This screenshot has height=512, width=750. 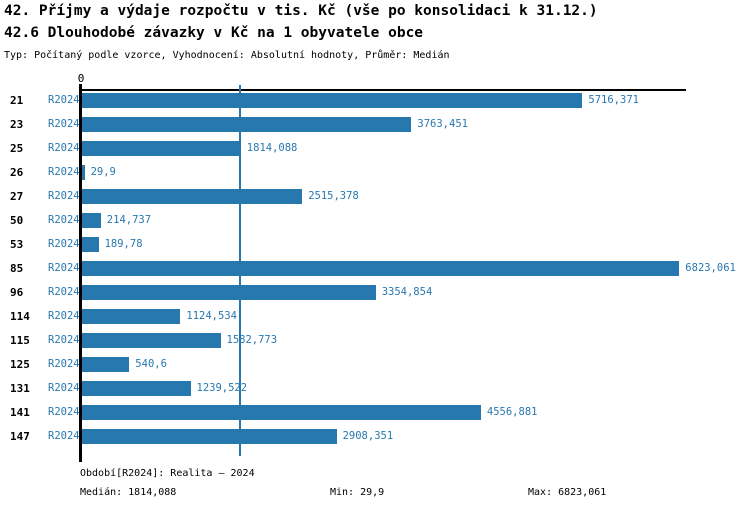 I want to click on category-label: 25, so click(x=17, y=148).